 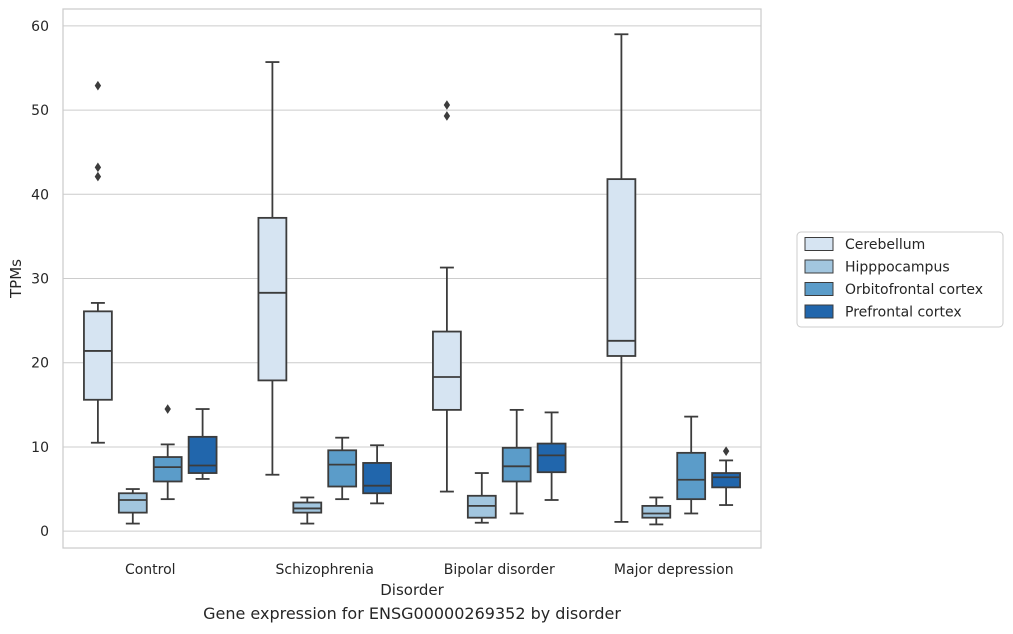 What do you see at coordinates (412, 590) in the screenshot?
I see `x-axis-label: Disorder` at bounding box center [412, 590].